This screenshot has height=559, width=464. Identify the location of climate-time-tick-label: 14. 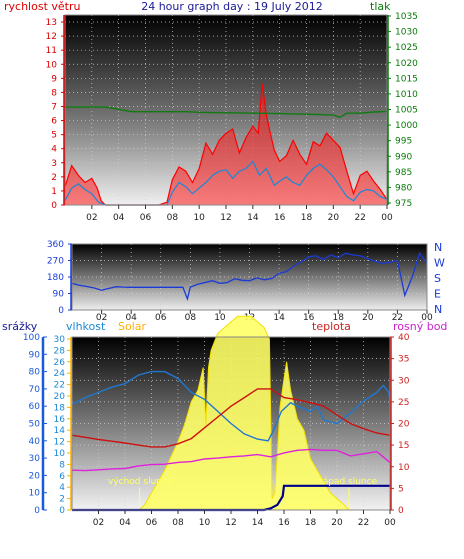
(258, 523).